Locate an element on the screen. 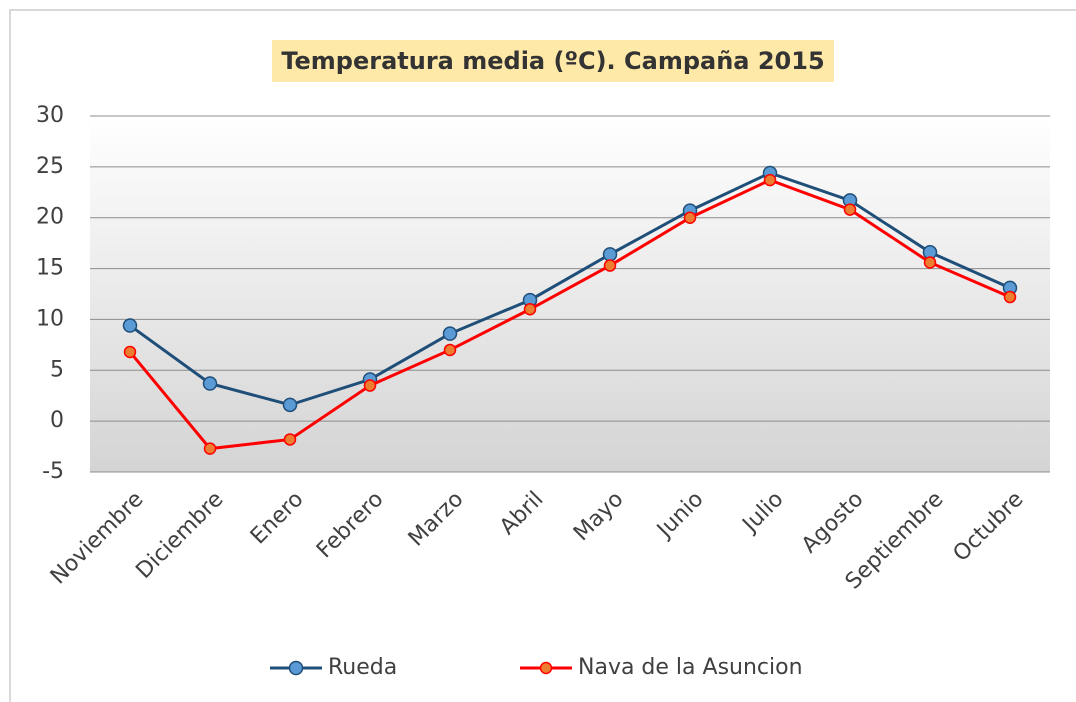 The image size is (1076, 702). x-tick-label: Junio is located at coordinates (679, 515).